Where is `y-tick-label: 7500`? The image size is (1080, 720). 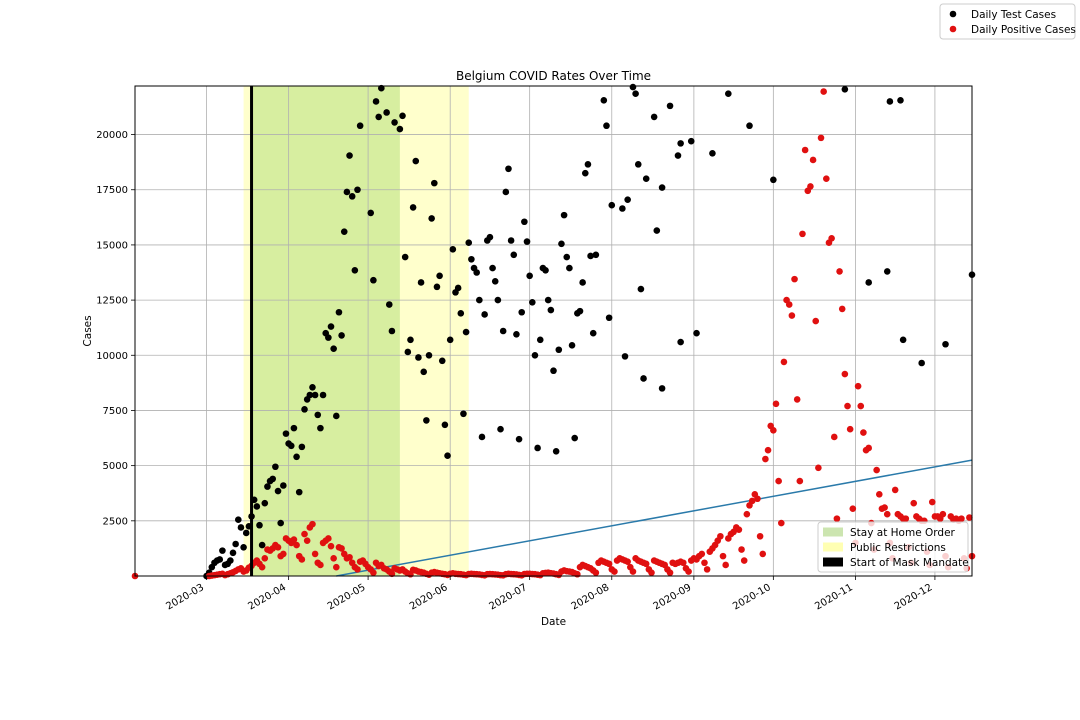 y-tick-label: 7500 is located at coordinates (115, 411).